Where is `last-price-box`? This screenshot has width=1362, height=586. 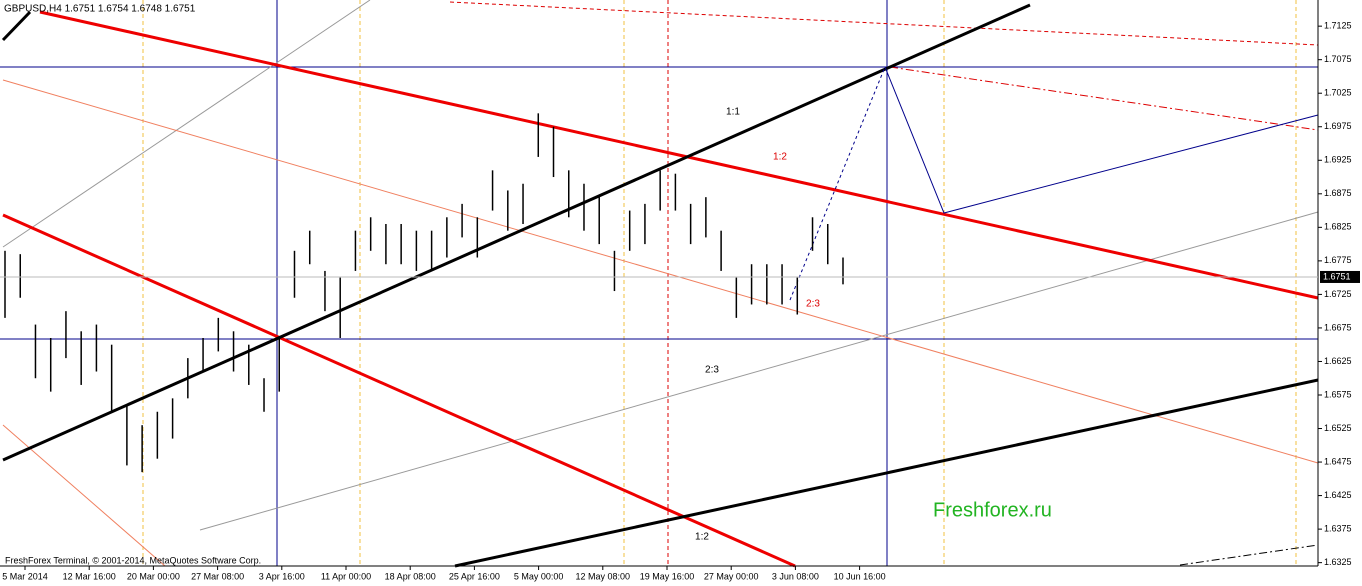
last-price-box is located at coordinates (1340, 276).